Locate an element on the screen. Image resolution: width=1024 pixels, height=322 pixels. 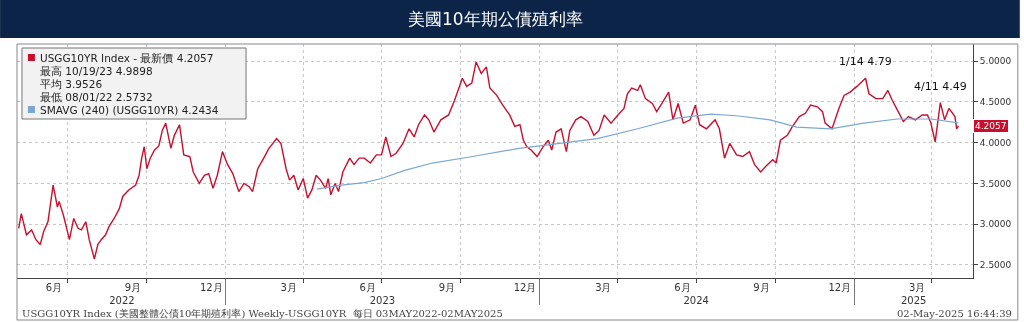
y-tick-label: 4.5000 is located at coordinates (995, 102).